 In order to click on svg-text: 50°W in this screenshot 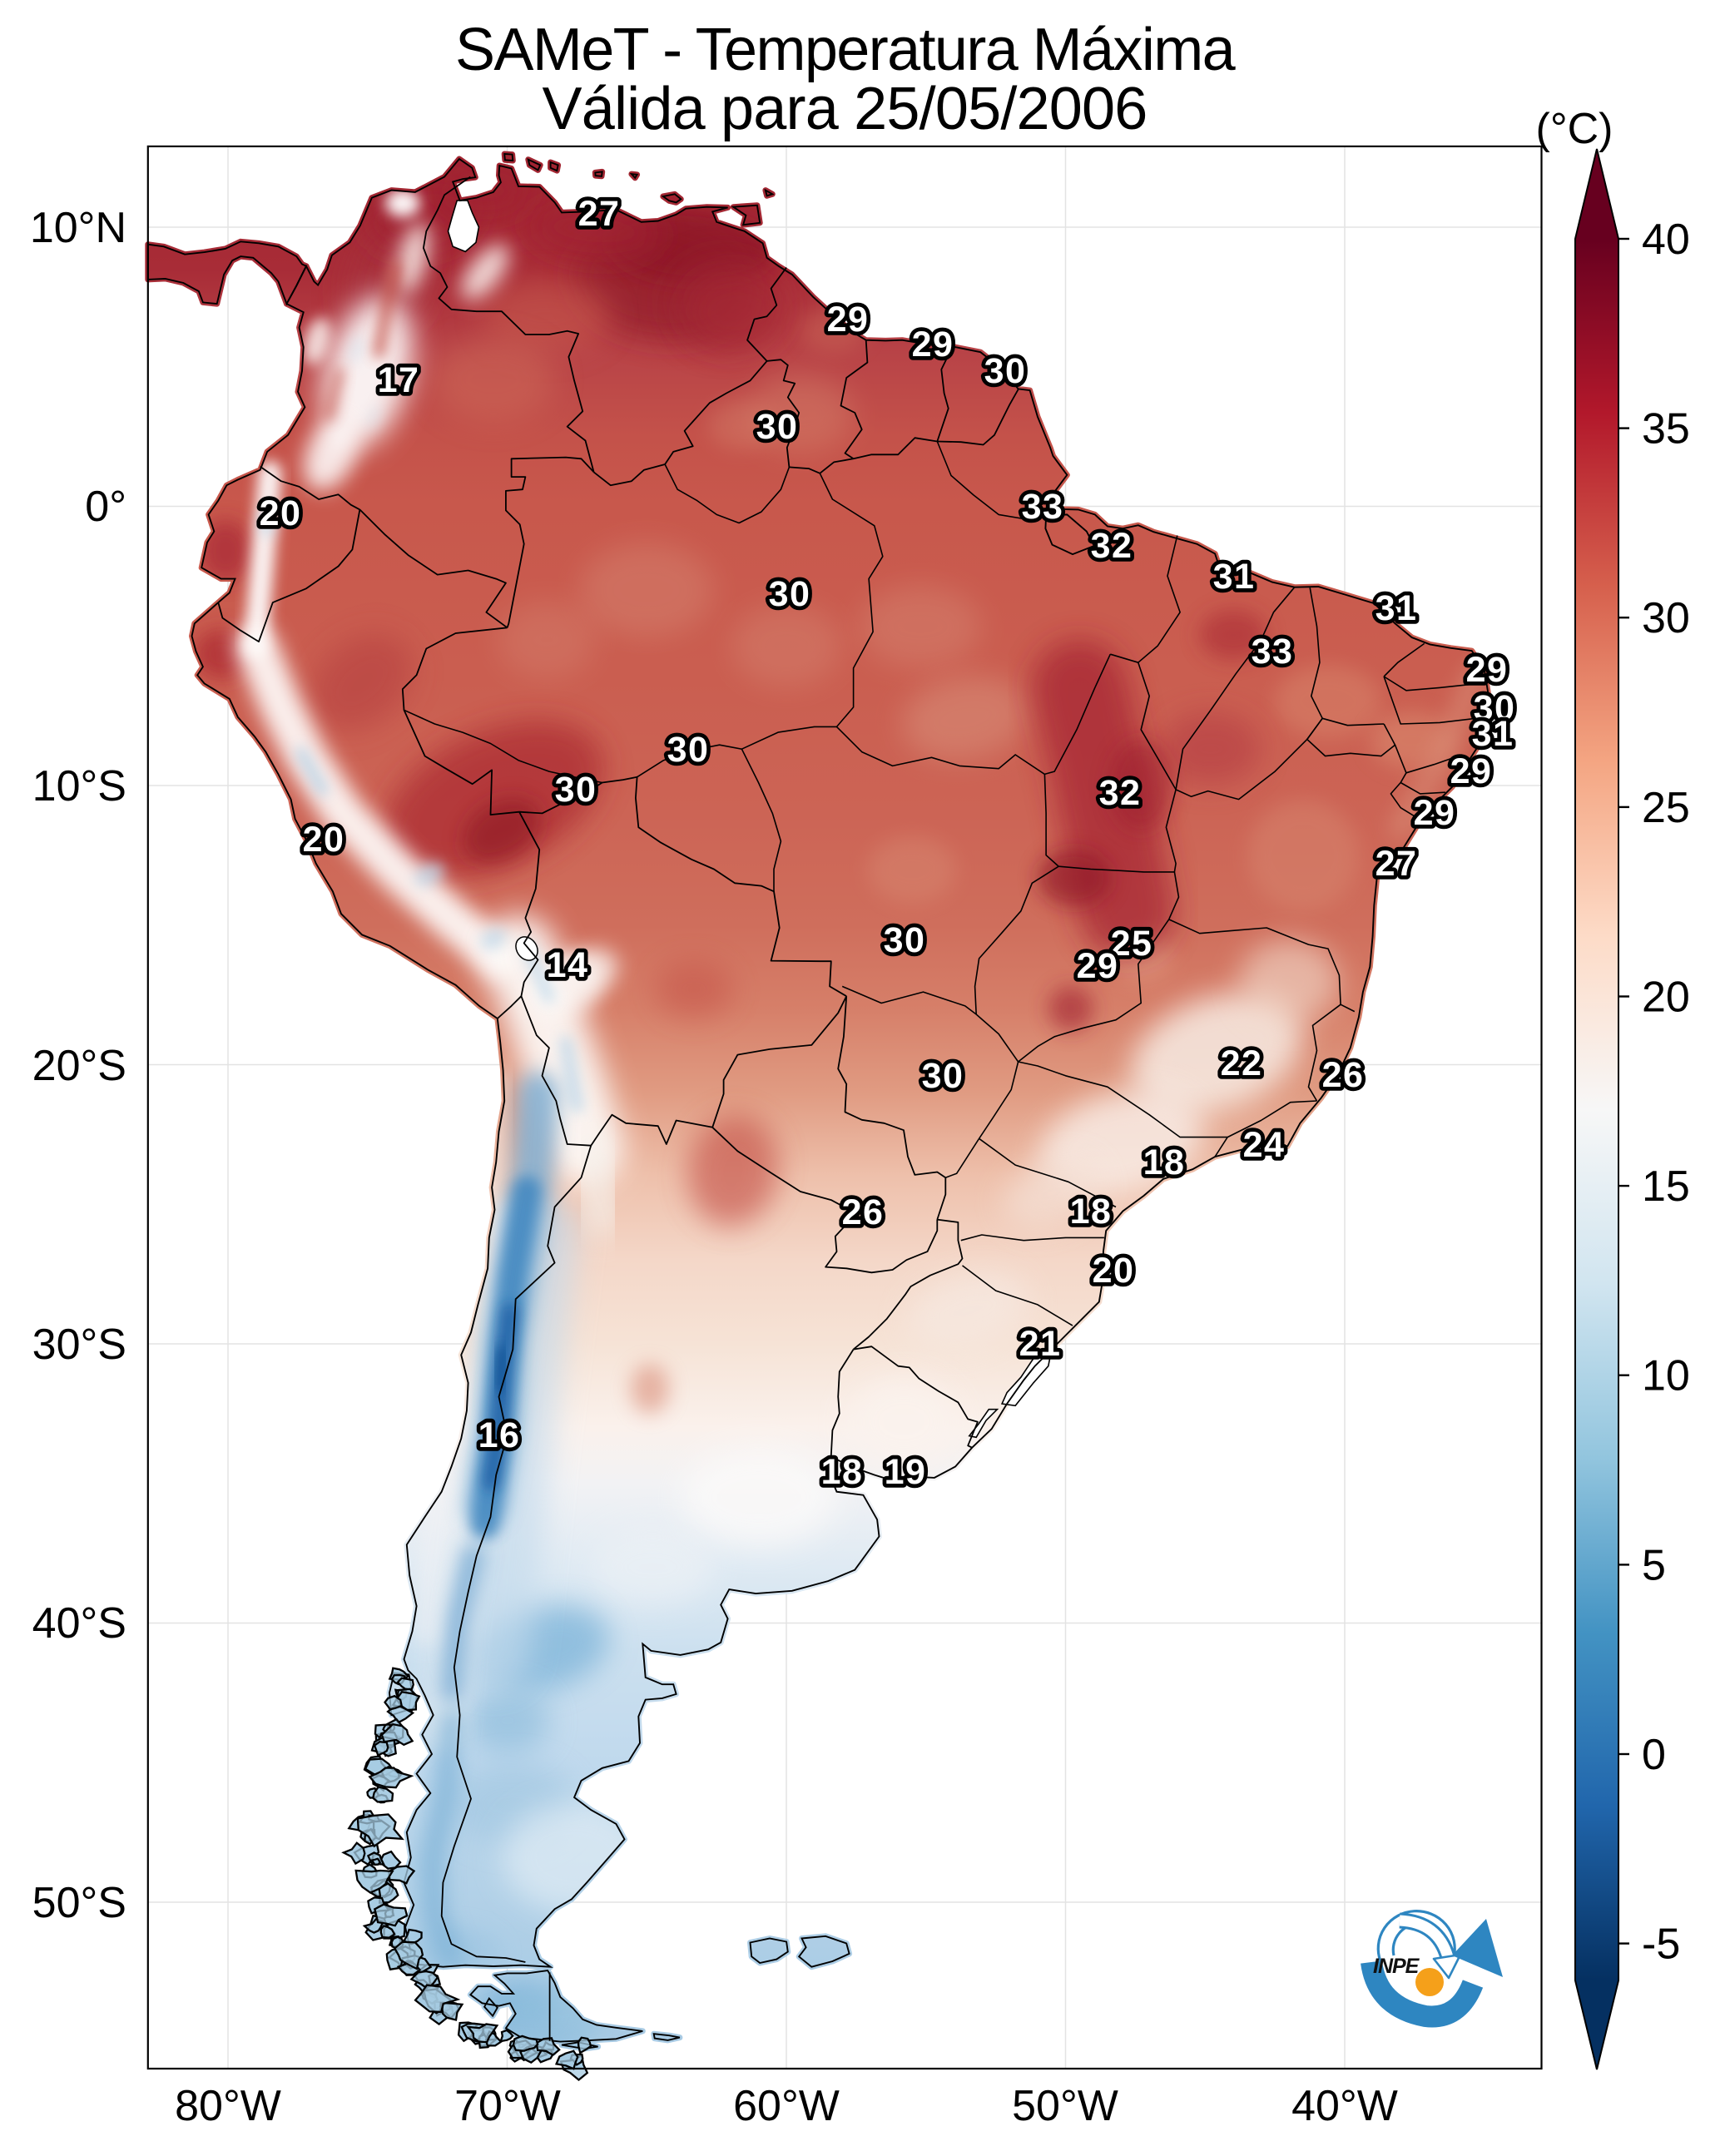, I will do `click(1065, 2106)`.